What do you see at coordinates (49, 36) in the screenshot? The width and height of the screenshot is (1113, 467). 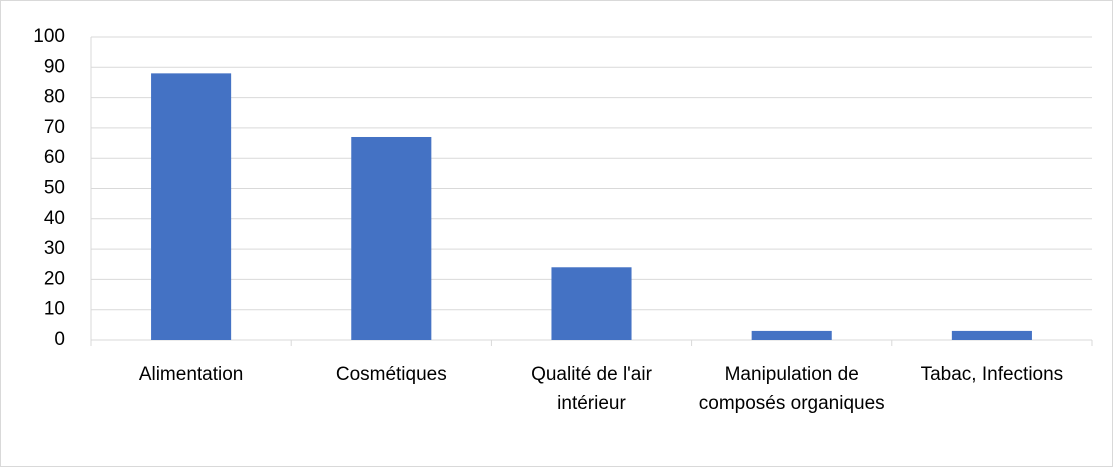 I see `y-tick-label: 100` at bounding box center [49, 36].